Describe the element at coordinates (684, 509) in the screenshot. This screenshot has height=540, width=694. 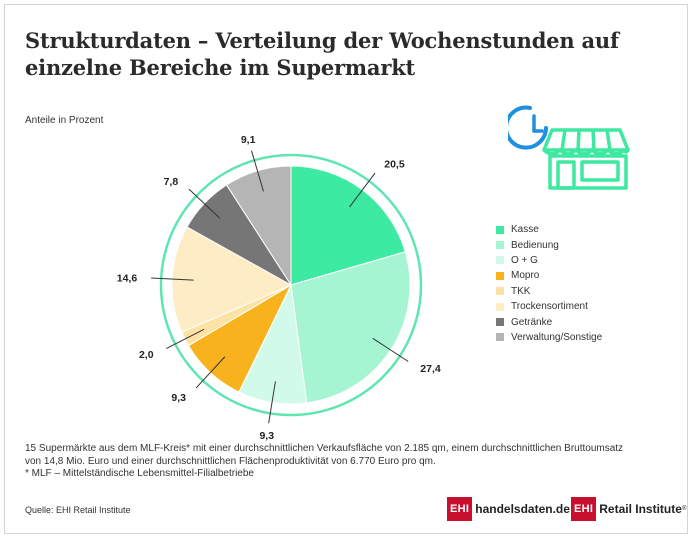
I see `registered-mark: ®` at that location.